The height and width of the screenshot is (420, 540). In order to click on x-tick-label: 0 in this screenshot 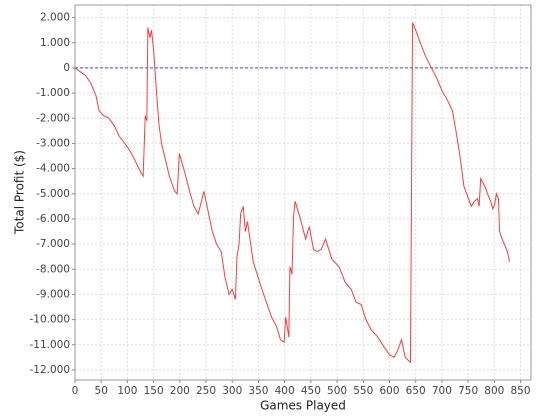, I will do `click(75, 391)`.